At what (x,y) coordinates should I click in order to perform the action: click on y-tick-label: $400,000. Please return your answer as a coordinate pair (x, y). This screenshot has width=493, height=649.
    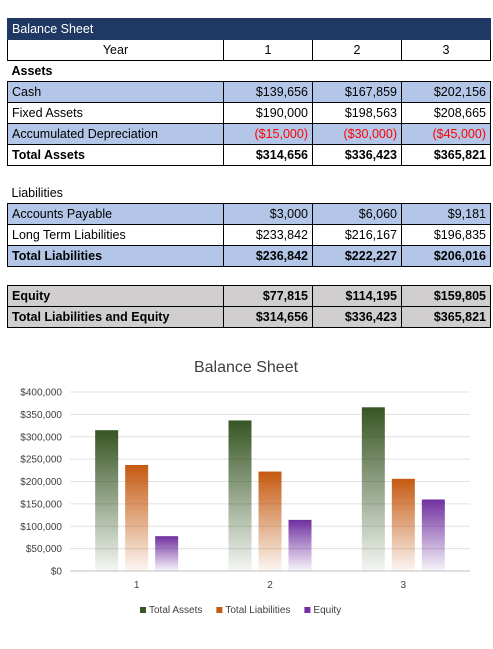
    Looking at the image, I should click on (41, 393).